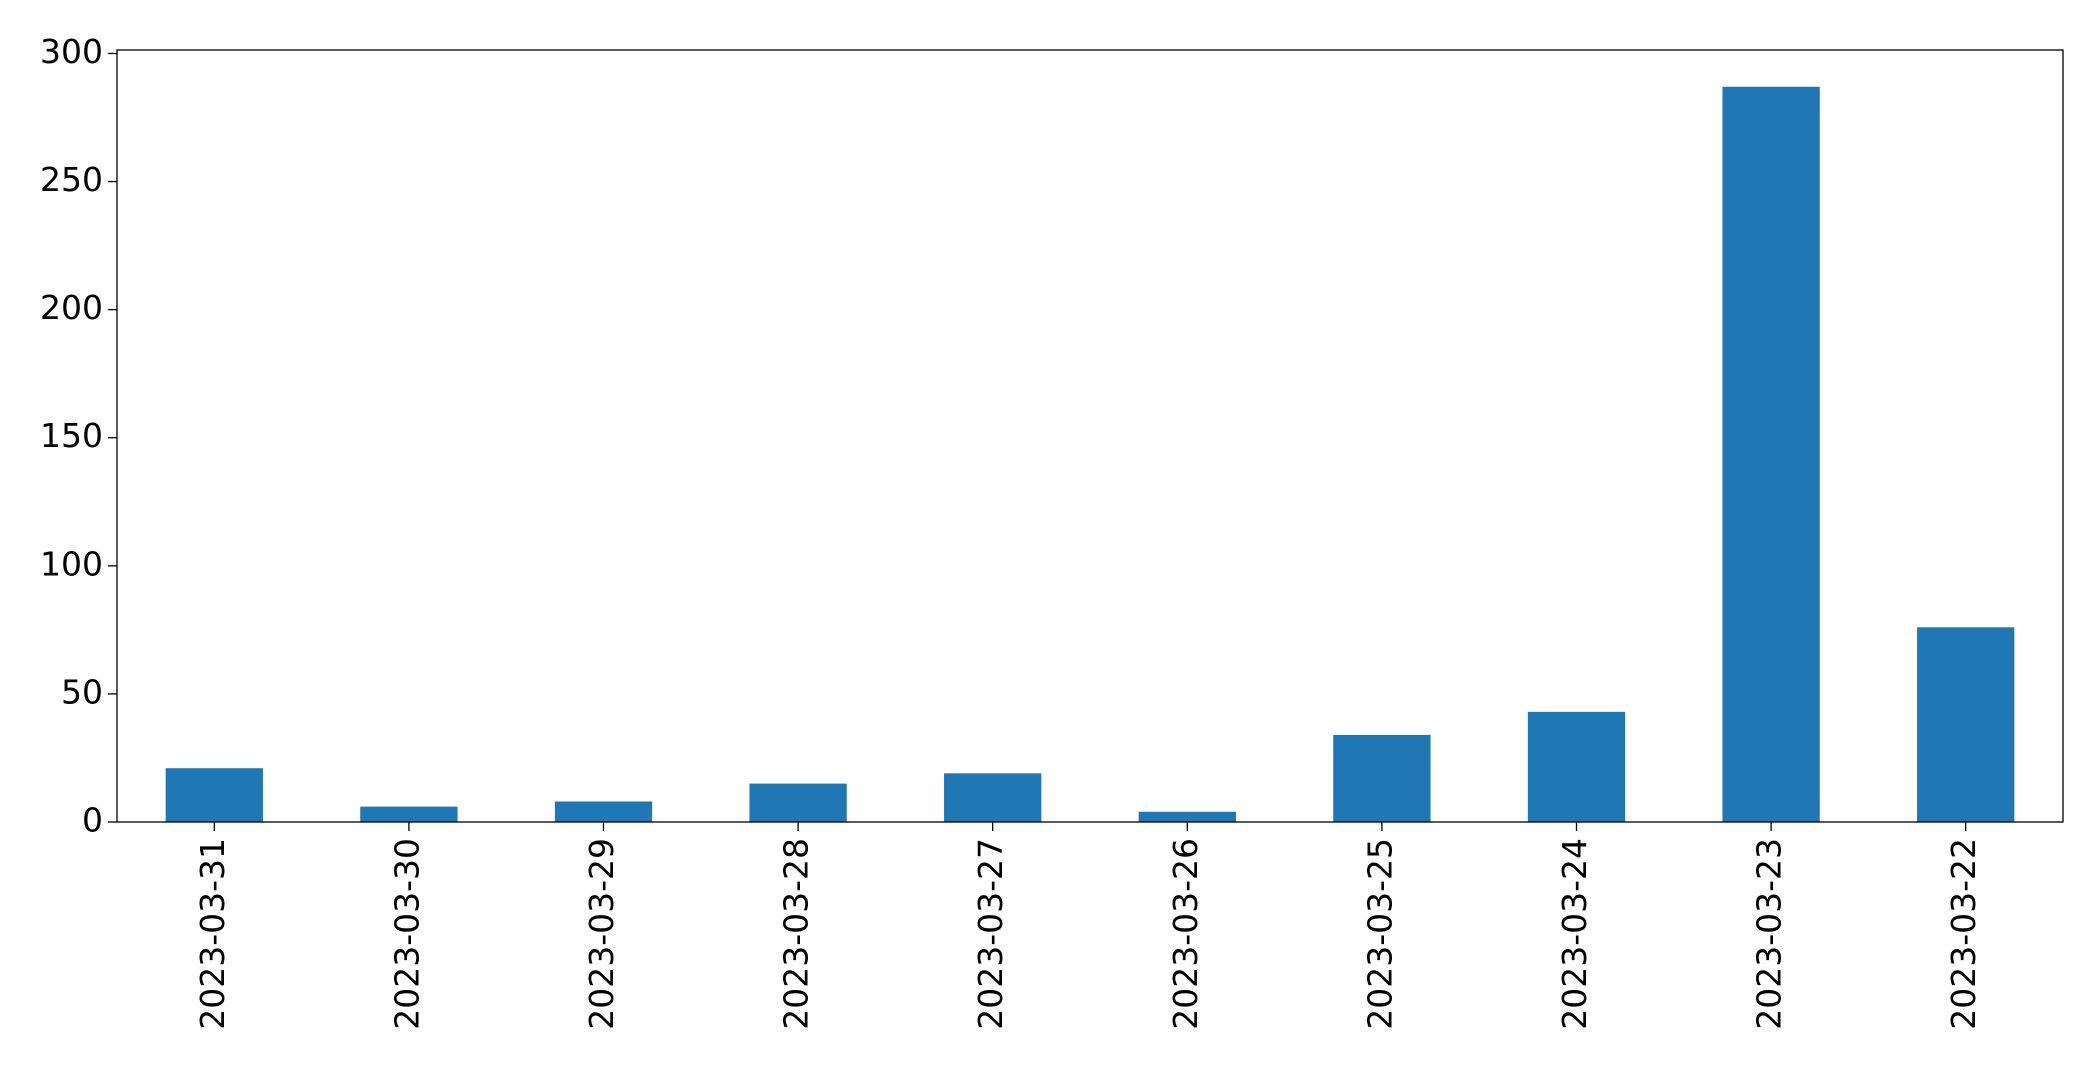 The width and height of the screenshot is (2093, 1071). What do you see at coordinates (71, 51) in the screenshot?
I see `y-tick-label: 300` at bounding box center [71, 51].